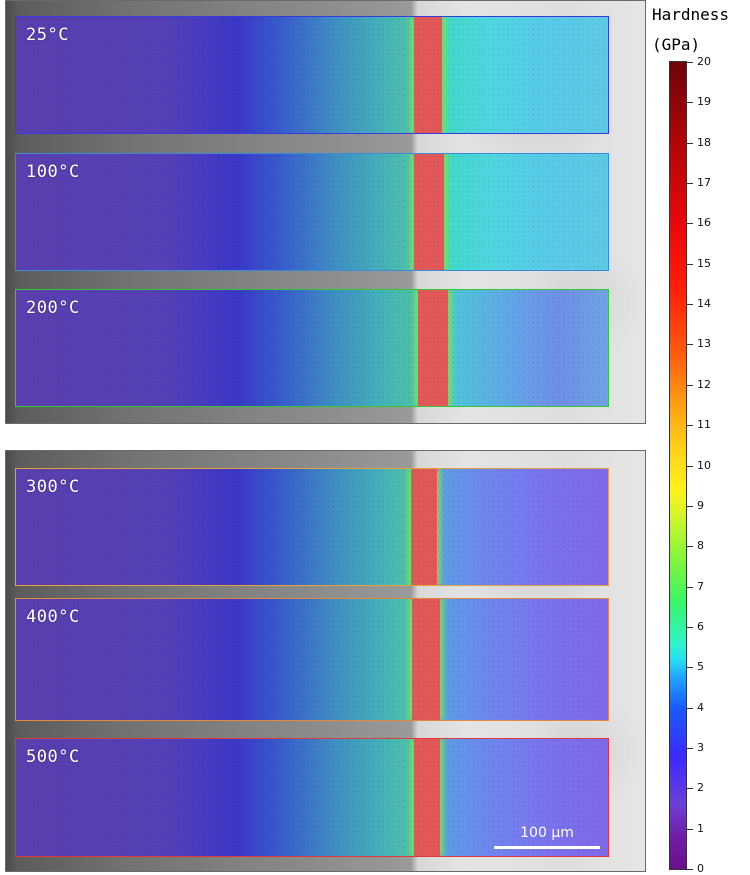 The width and height of the screenshot is (750, 875). I want to click on colorbar-tick-label: 10, so click(704, 465).